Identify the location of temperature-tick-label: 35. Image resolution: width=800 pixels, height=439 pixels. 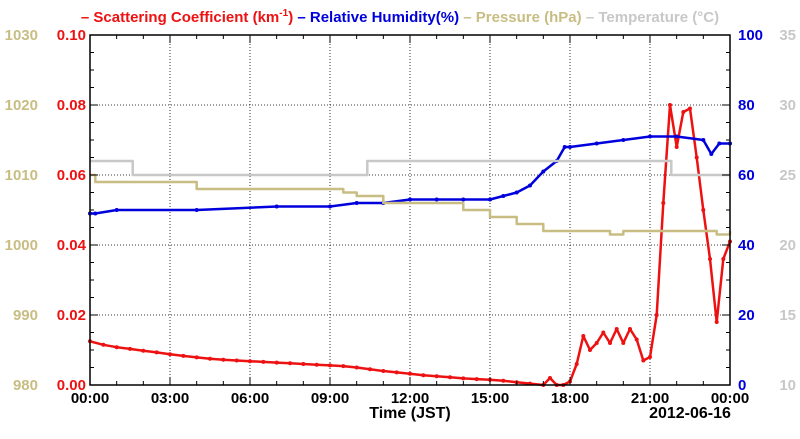
(787, 35).